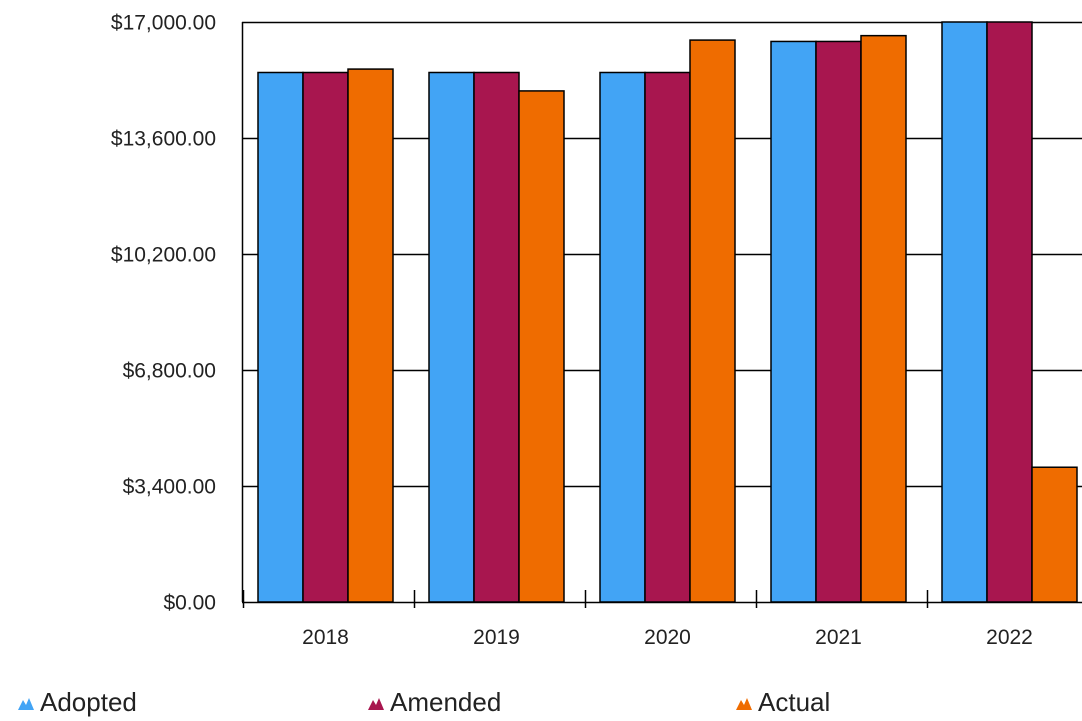 This screenshot has height=721, width=1082. I want to click on bar-adopted-2019, so click(451, 337).